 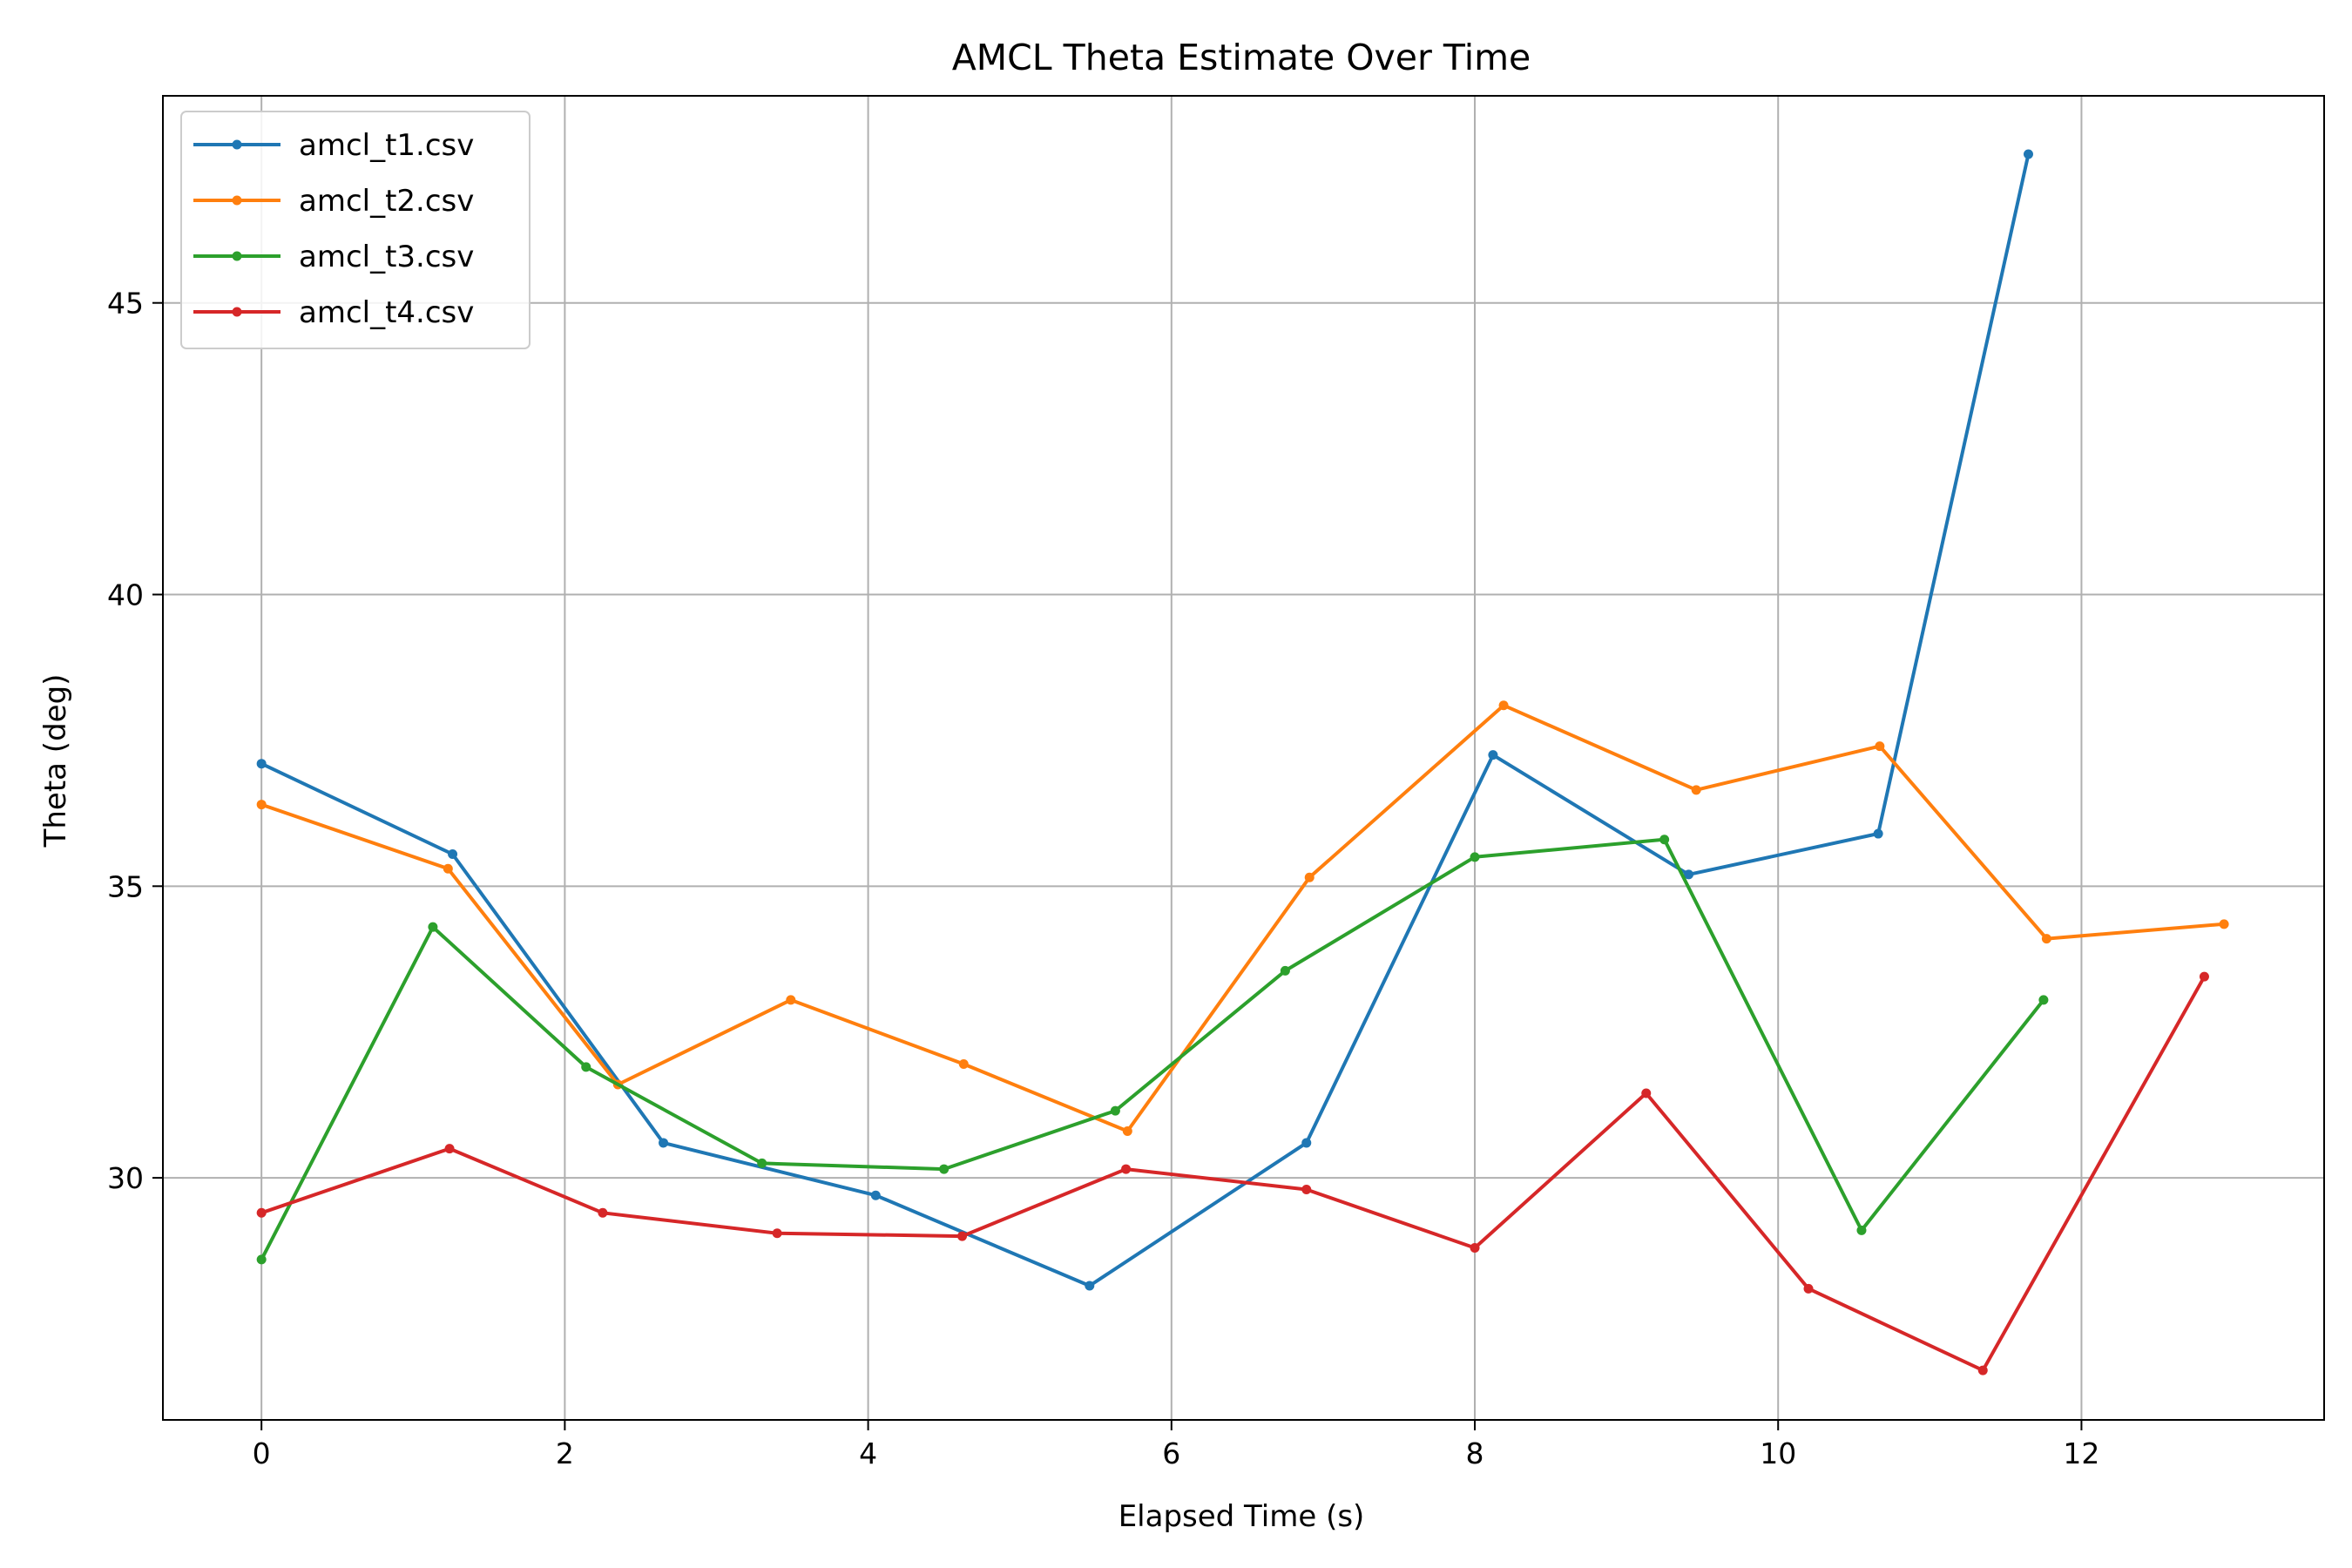 What do you see at coordinates (1242, 1516) in the screenshot?
I see `x-axis-label: Elapsed Time (s)` at bounding box center [1242, 1516].